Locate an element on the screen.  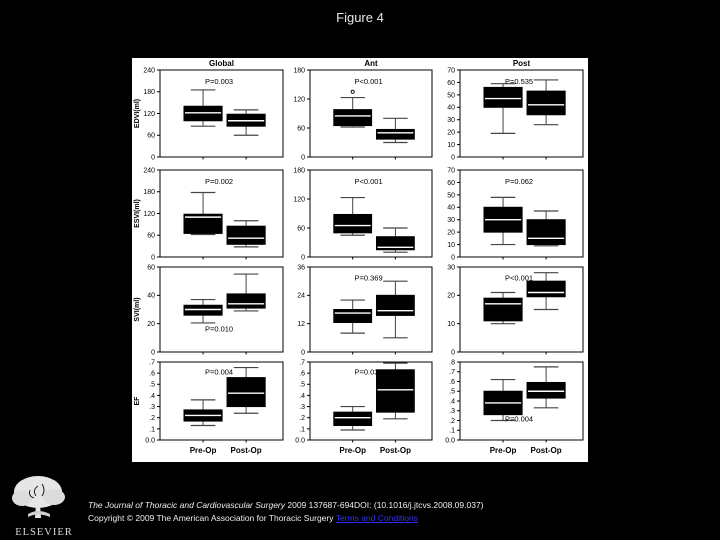
elsevier-logo-word: ELSEVIER is located at coordinates (44, 532).